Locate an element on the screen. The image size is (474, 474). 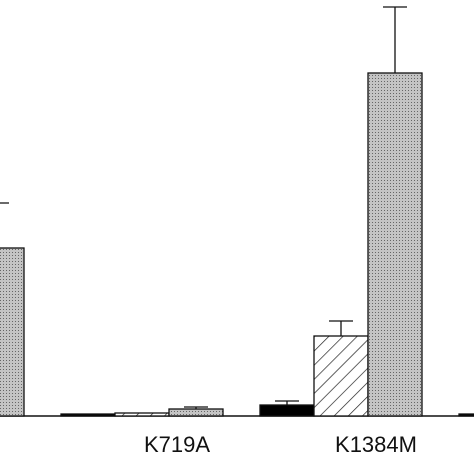
x-tick-label: K719A is located at coordinates (177, 444).